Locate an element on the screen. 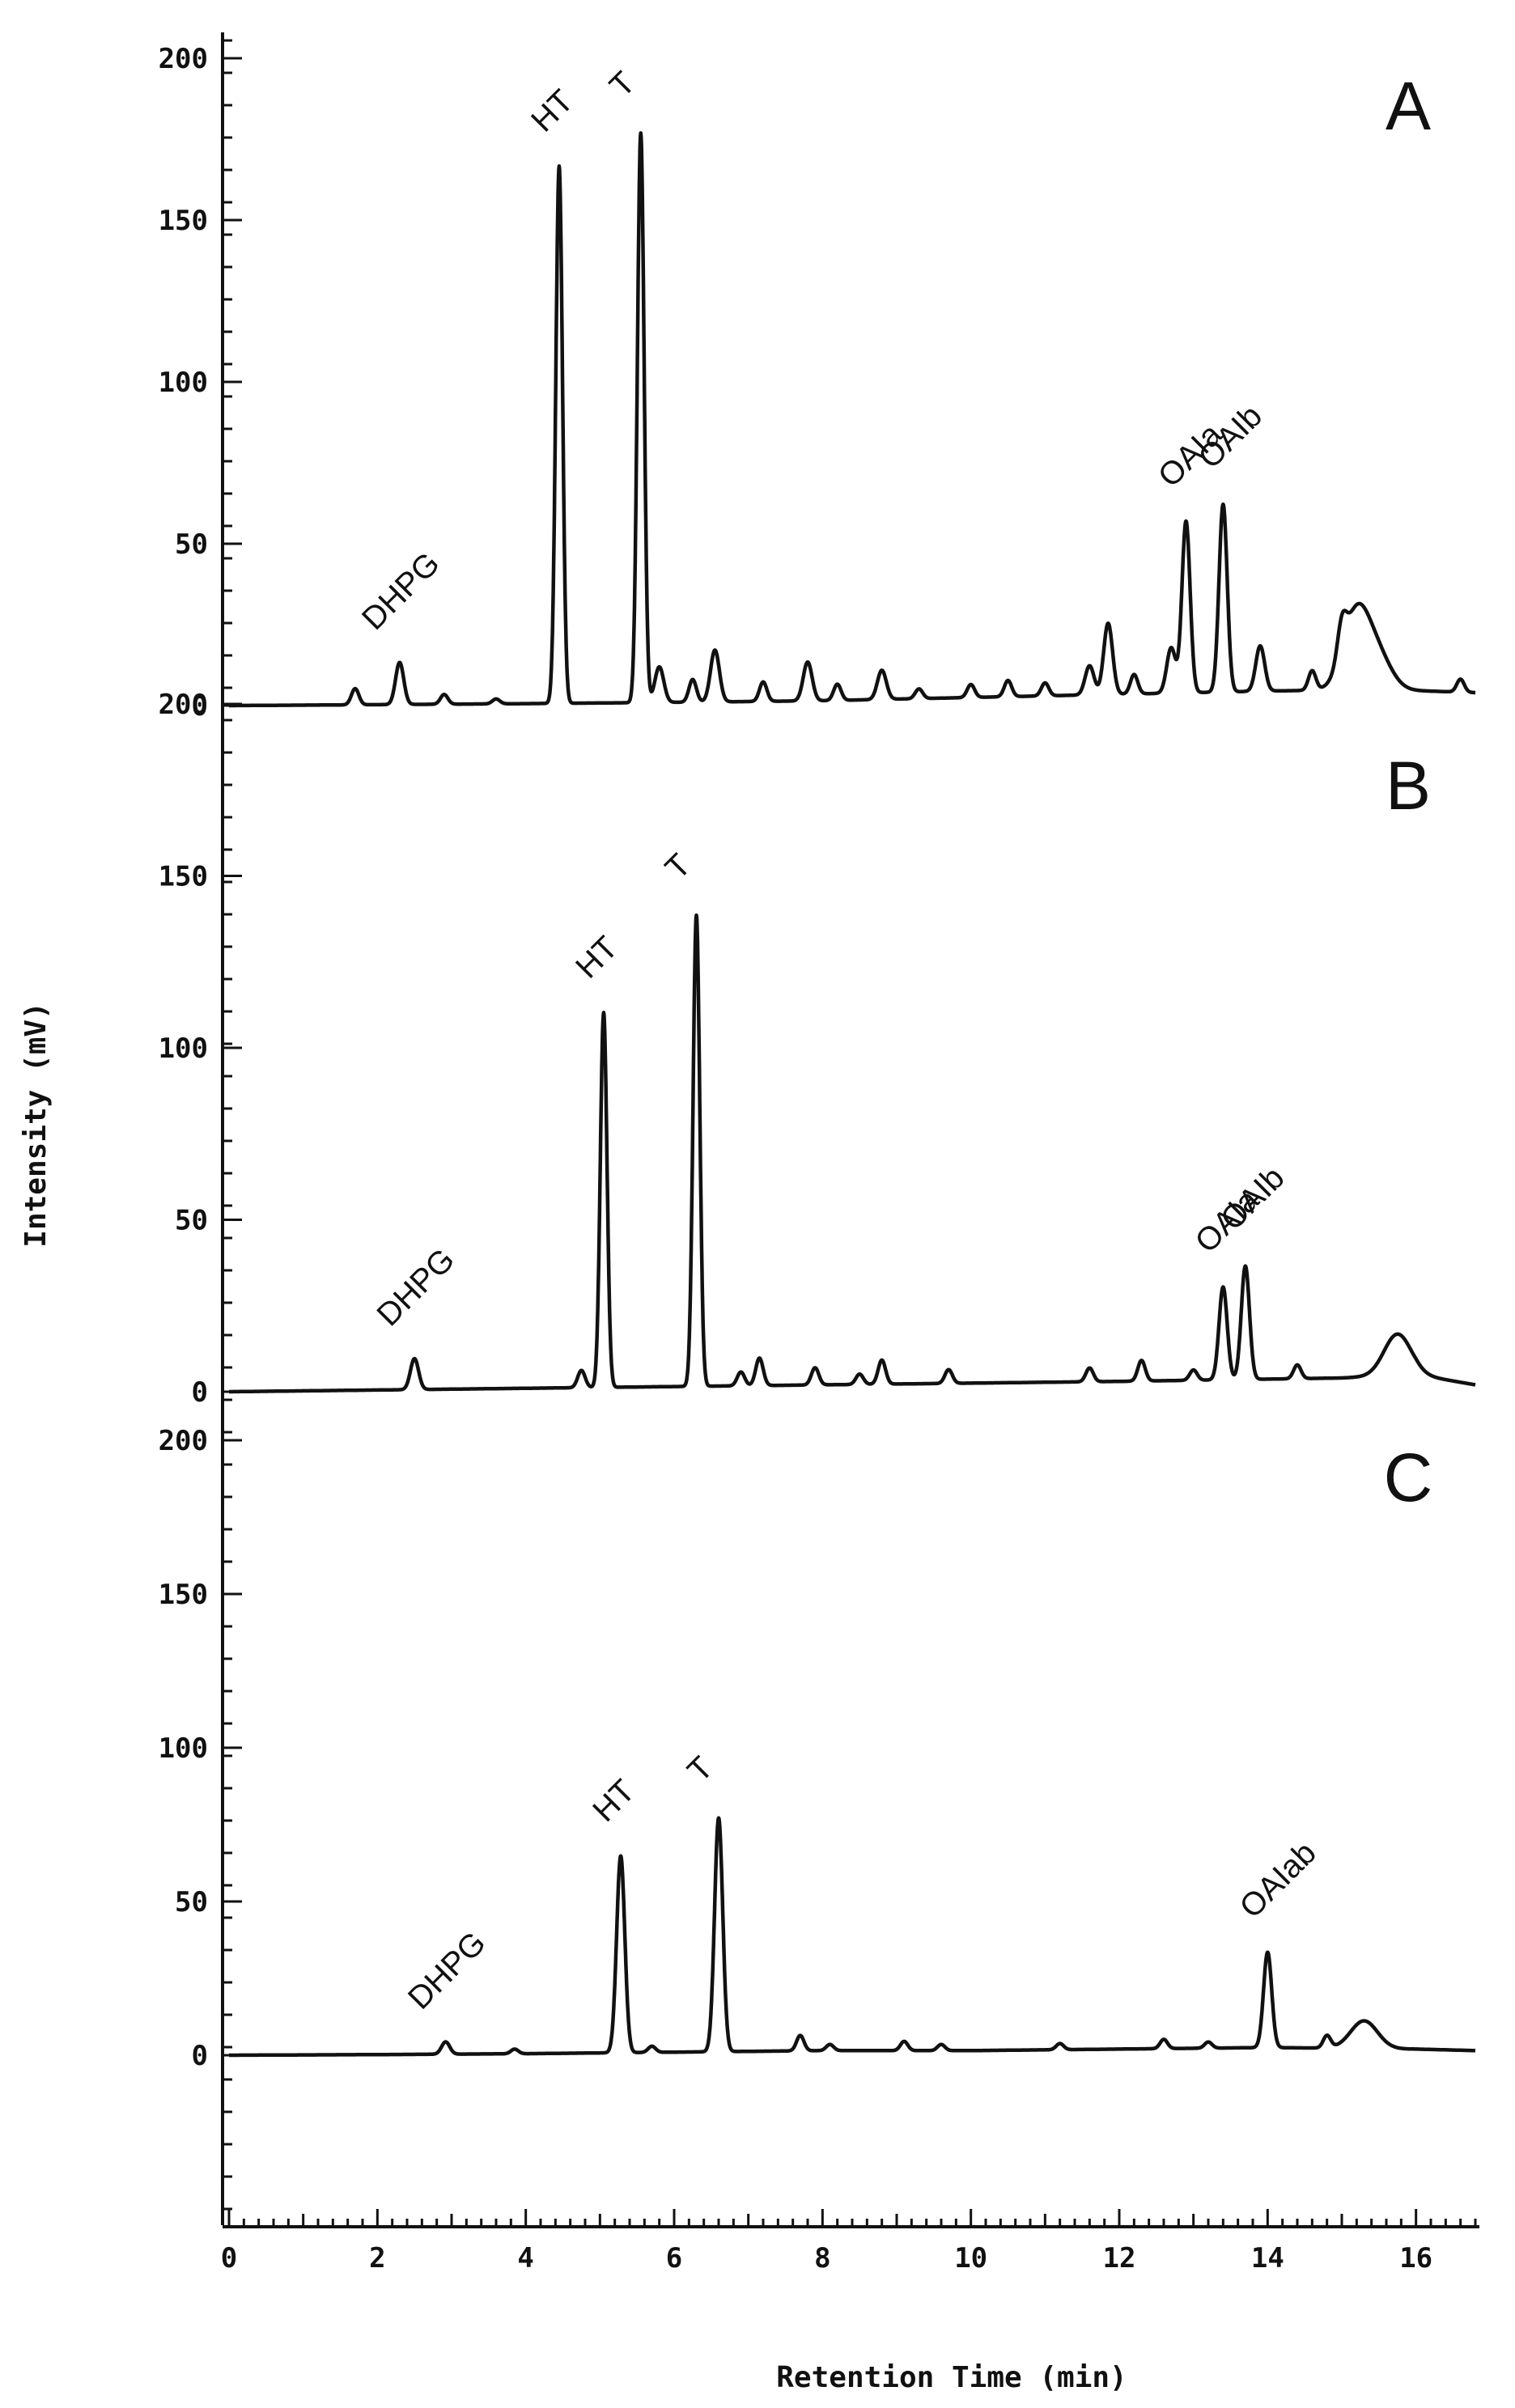 The image size is (1515, 2408). panel-label: C is located at coordinates (1408, 1477).